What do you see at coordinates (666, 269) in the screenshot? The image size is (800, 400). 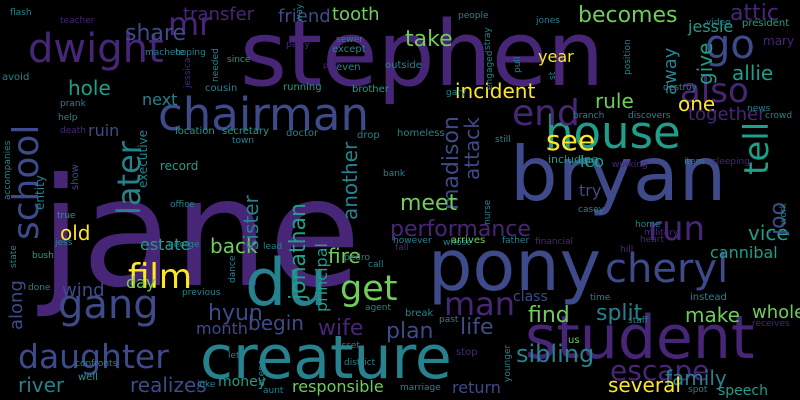 I see `word-cheryl: cheryl` at bounding box center [666, 269].